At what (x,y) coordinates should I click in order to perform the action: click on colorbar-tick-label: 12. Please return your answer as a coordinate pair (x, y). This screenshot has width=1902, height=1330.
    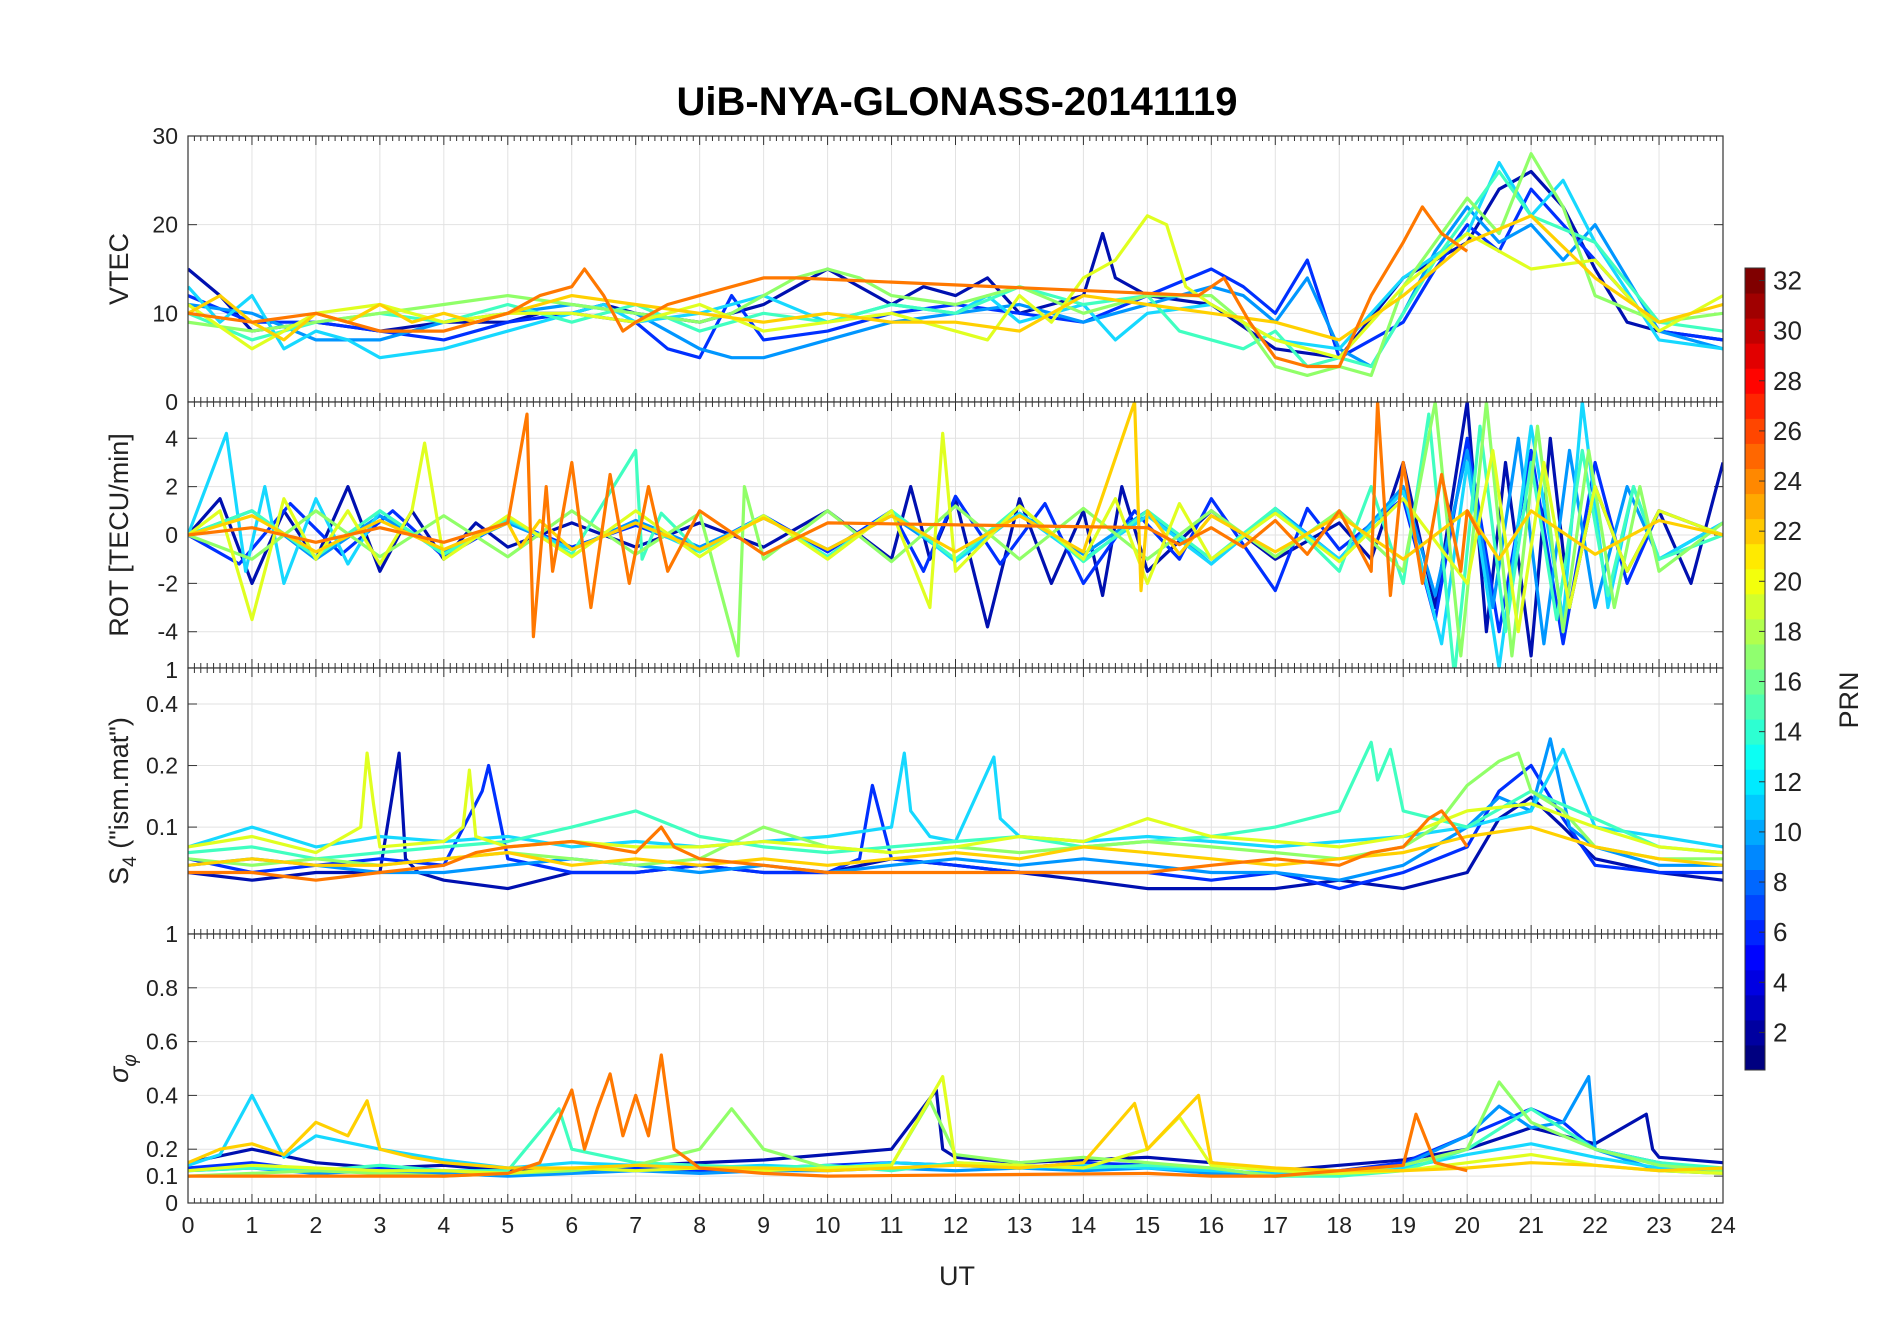
    Looking at the image, I should click on (1787, 782).